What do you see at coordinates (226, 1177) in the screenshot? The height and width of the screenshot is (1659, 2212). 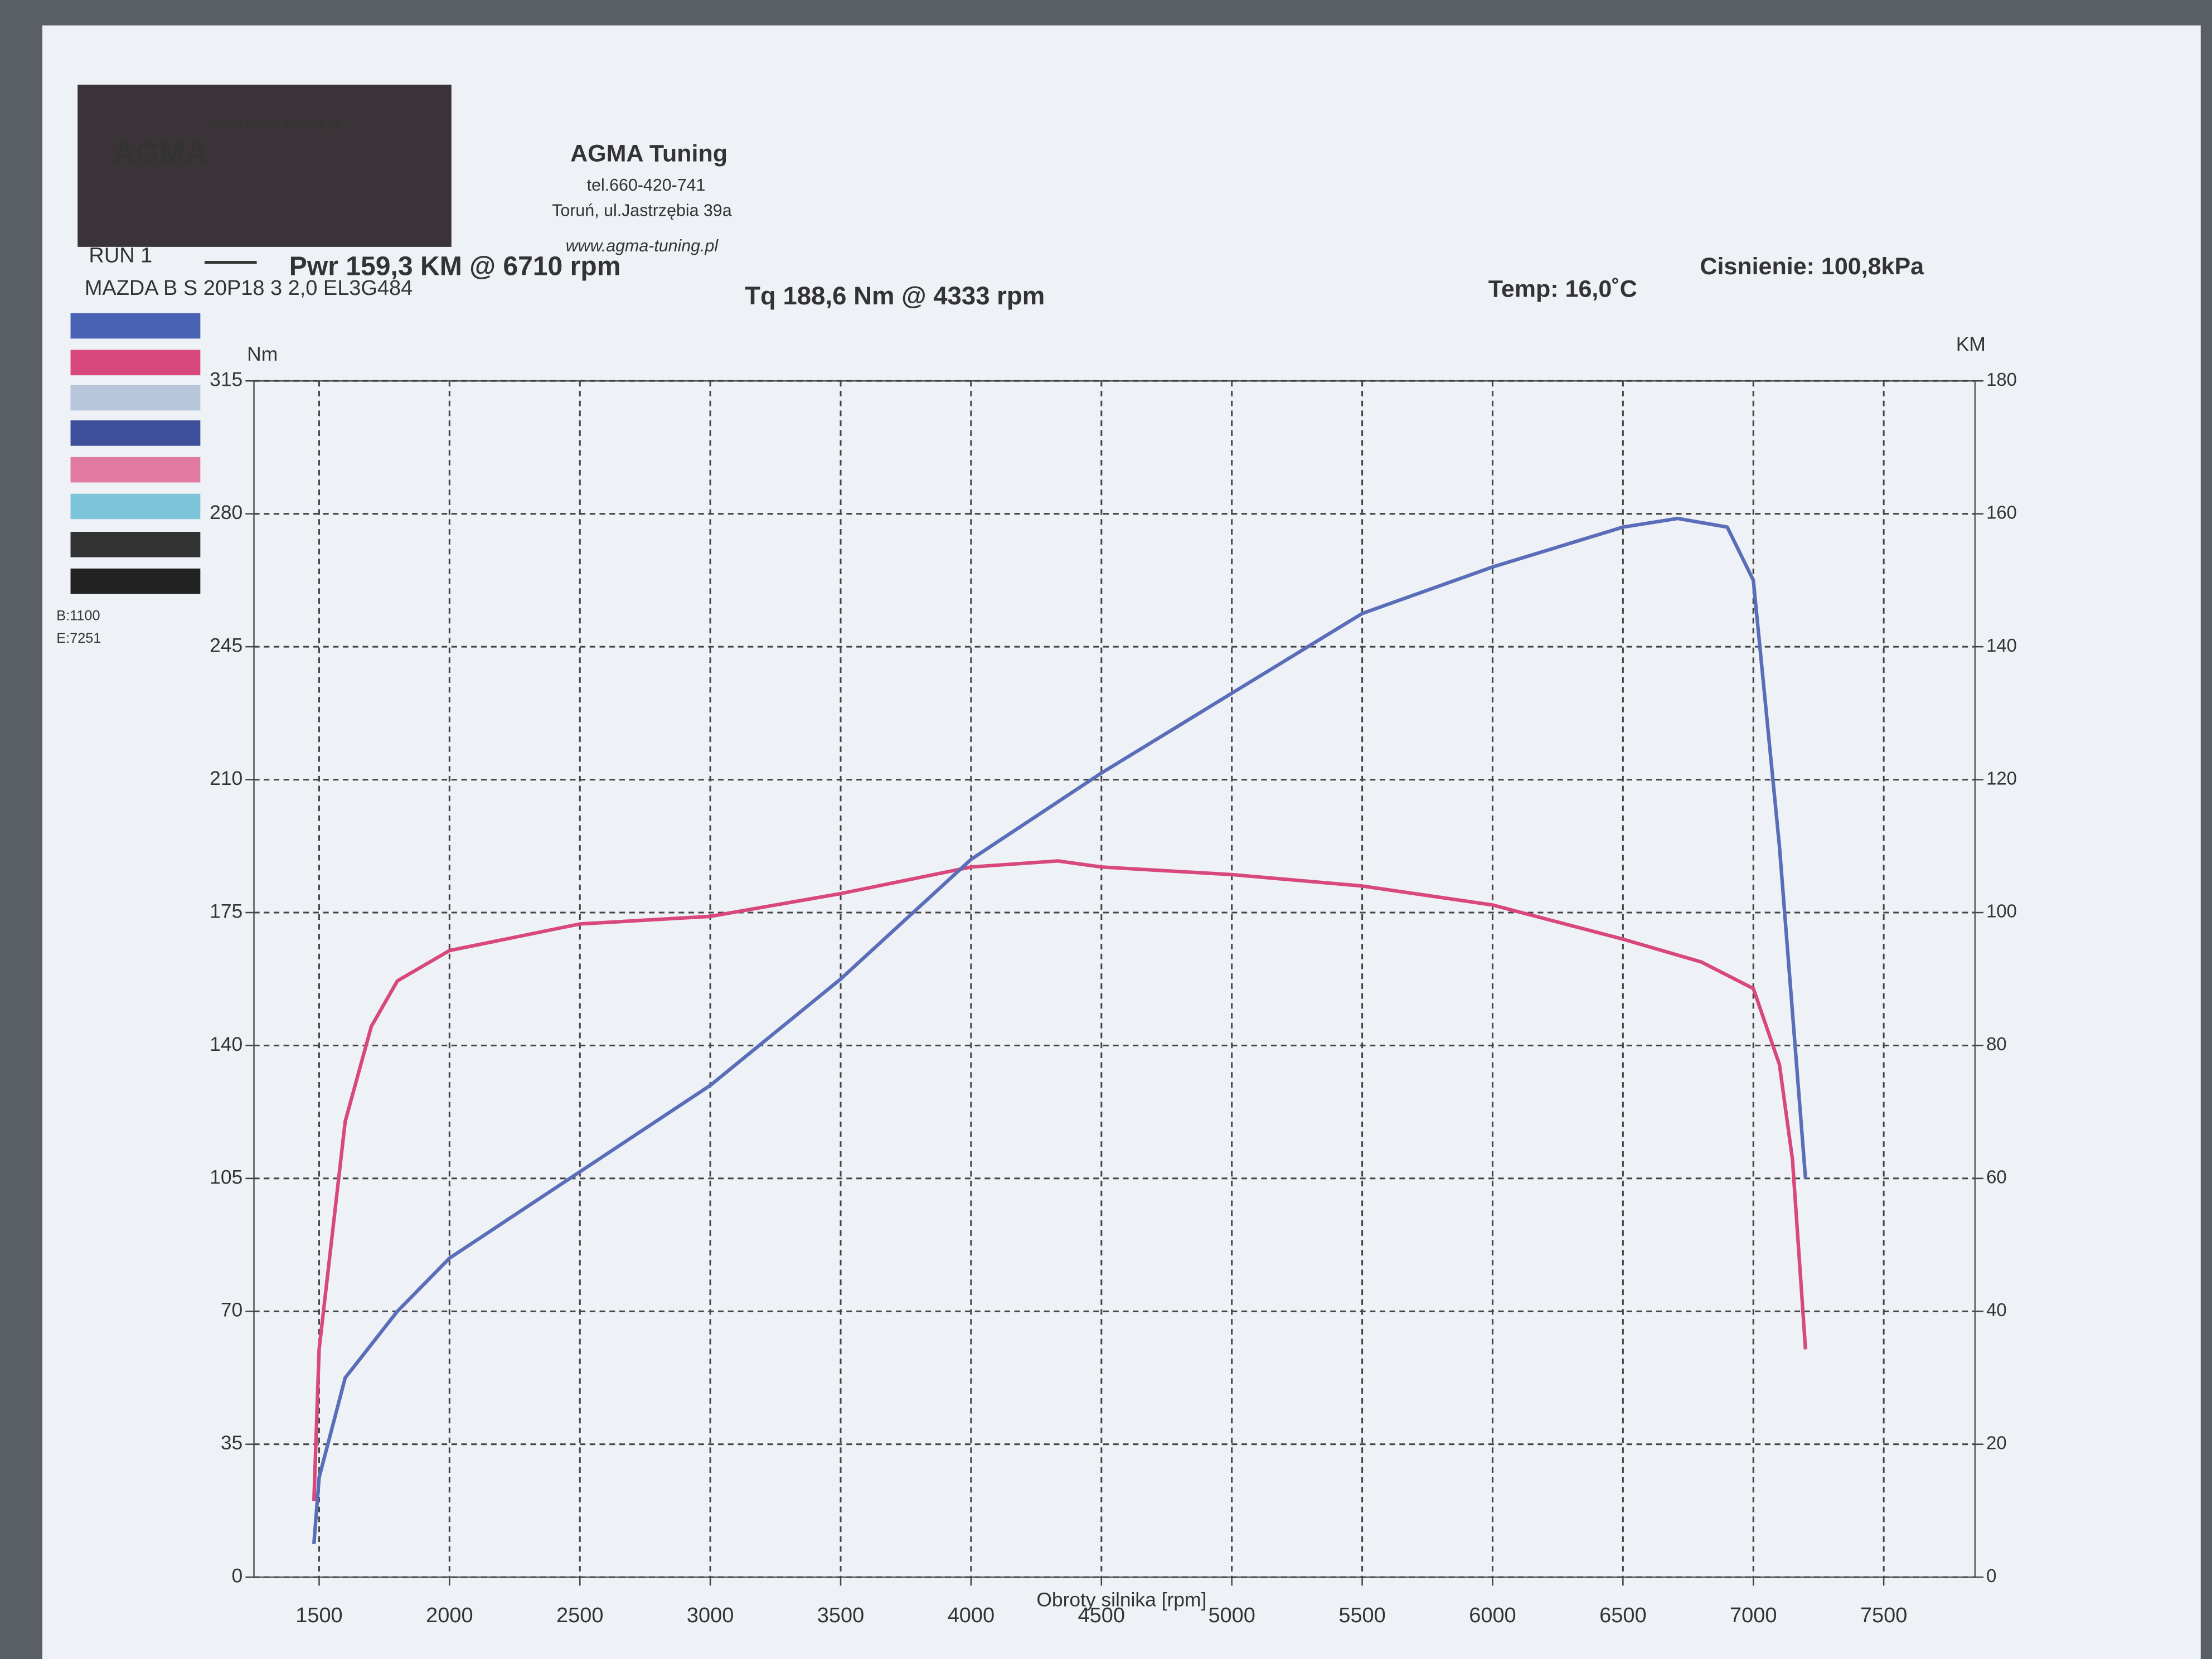 I see `y-tick-label: 105` at bounding box center [226, 1177].